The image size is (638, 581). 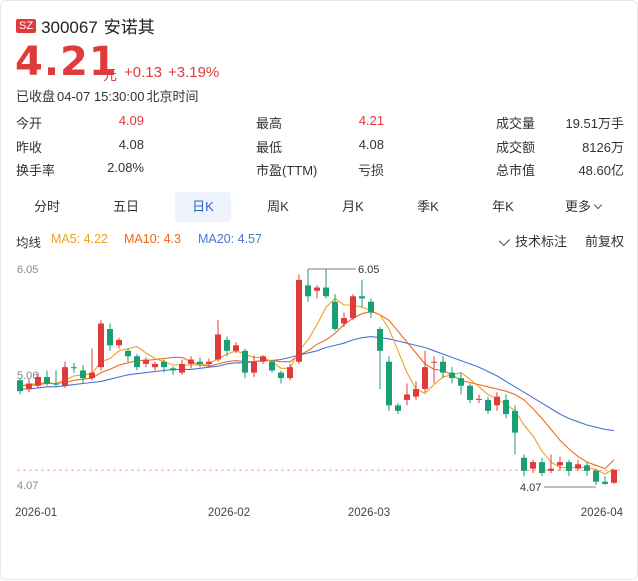 What do you see at coordinates (27, 486) in the screenshot?
I see `y-tick-label: 4.07` at bounding box center [27, 486].